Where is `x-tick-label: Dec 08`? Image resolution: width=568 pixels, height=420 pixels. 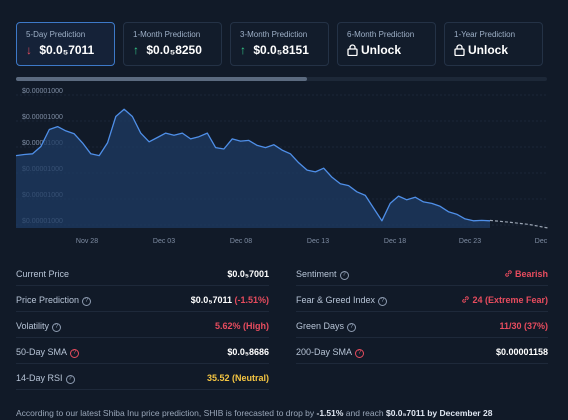 x-tick-label: Dec 08 is located at coordinates (241, 241).